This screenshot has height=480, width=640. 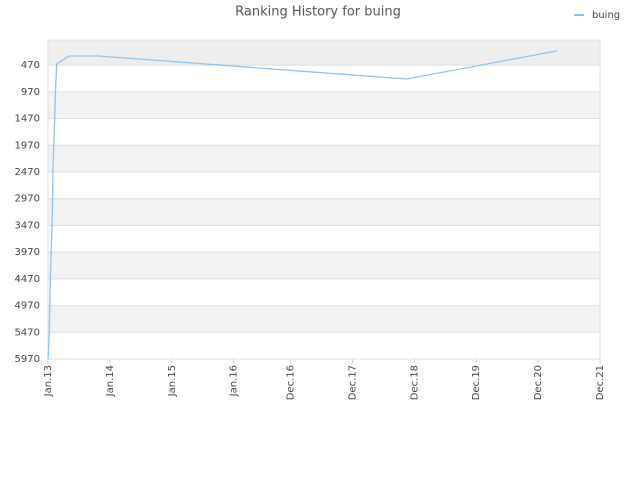 I want to click on x-tick-label: Dec.17, so click(x=352, y=382).